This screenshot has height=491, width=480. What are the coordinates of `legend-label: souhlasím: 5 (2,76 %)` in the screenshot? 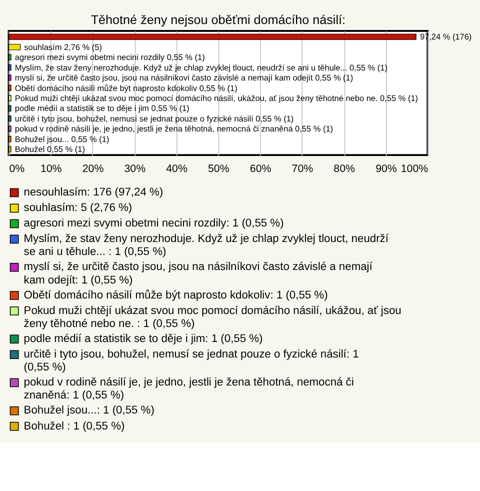 It's located at (78, 208).